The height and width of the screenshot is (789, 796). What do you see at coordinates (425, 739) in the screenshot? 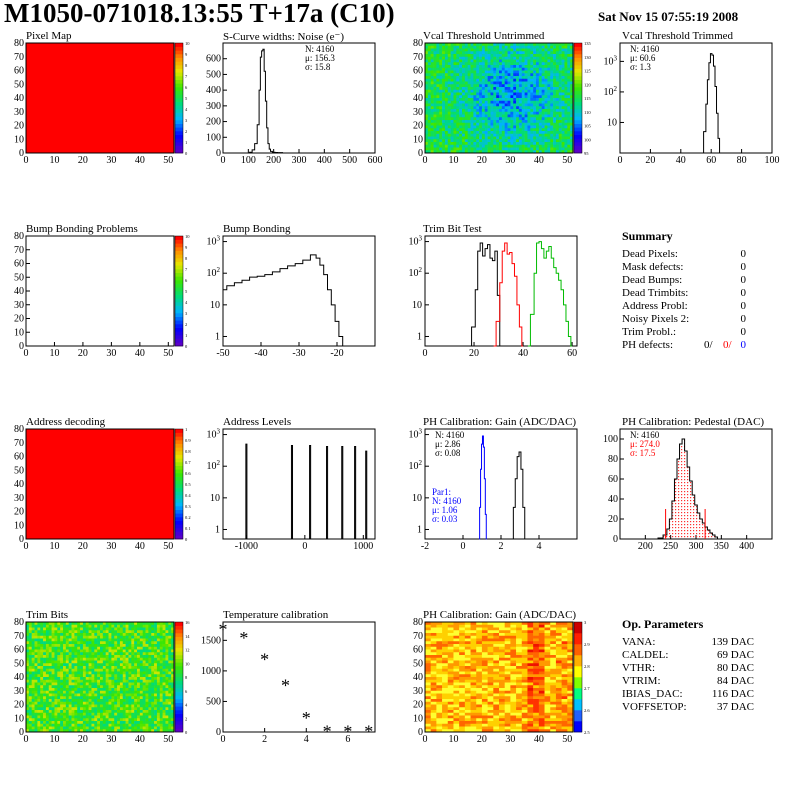
I see `x-tick-label: 0` at bounding box center [425, 739].